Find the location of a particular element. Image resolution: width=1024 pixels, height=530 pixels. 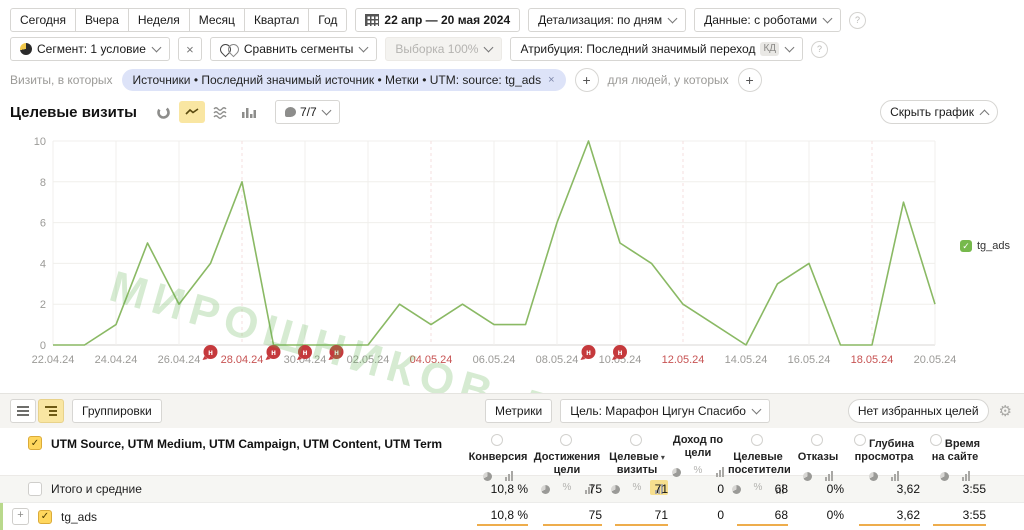

column-header-3: Доход по цели is located at coordinates (698, 446).